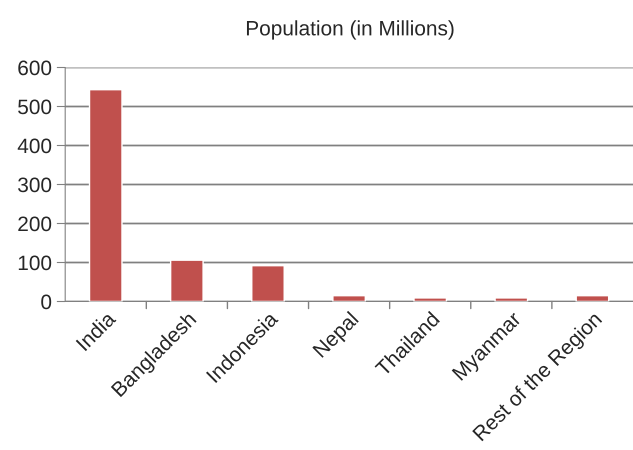 Image resolution: width=633 pixels, height=450 pixels. What do you see at coordinates (35, 185) in the screenshot?
I see `y-tick-label: 300` at bounding box center [35, 185].